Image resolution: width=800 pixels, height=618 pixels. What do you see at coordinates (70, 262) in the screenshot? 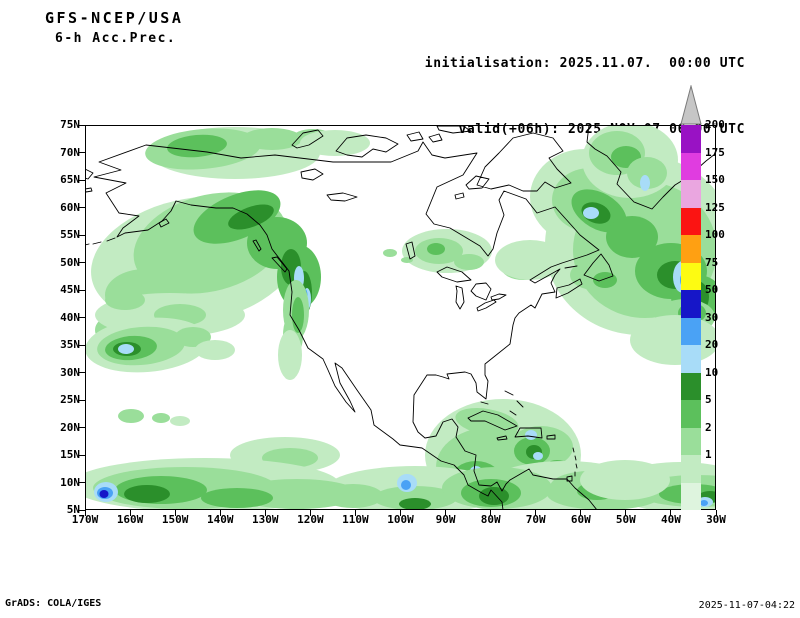
I see `lat-tick-label: 50N` at bounding box center [70, 262].